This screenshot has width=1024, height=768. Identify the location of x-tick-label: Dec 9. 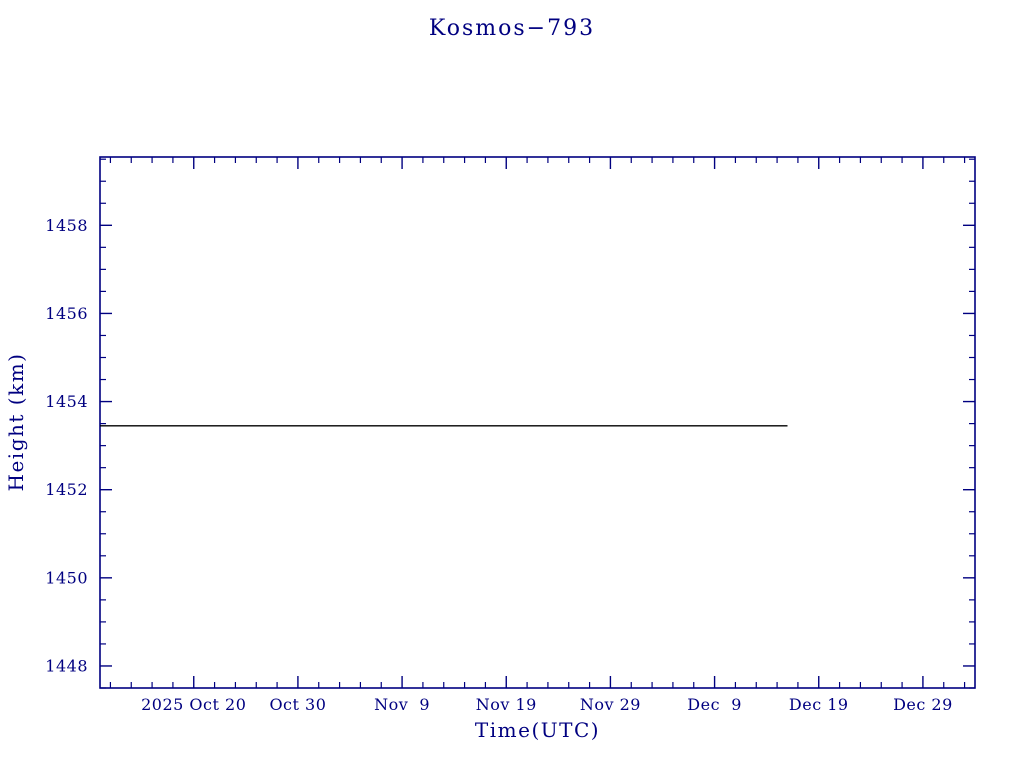
(714, 704).